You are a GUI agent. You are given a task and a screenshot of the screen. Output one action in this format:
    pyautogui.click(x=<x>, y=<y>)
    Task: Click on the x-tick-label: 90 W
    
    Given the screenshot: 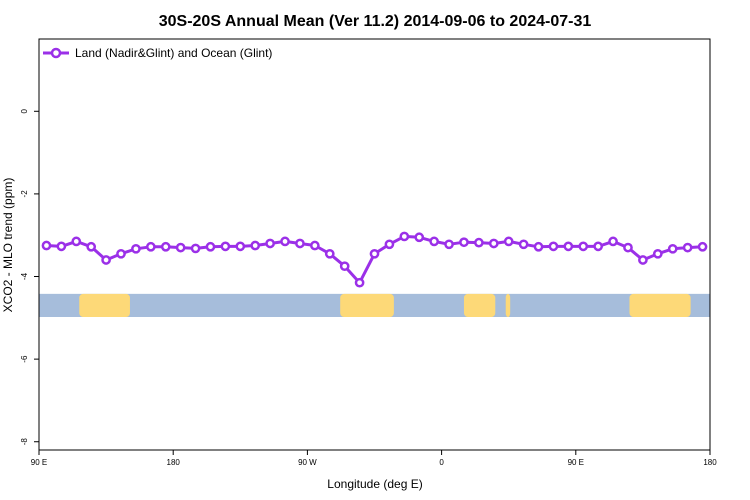 What is the action you would take?
    pyautogui.click(x=307, y=462)
    